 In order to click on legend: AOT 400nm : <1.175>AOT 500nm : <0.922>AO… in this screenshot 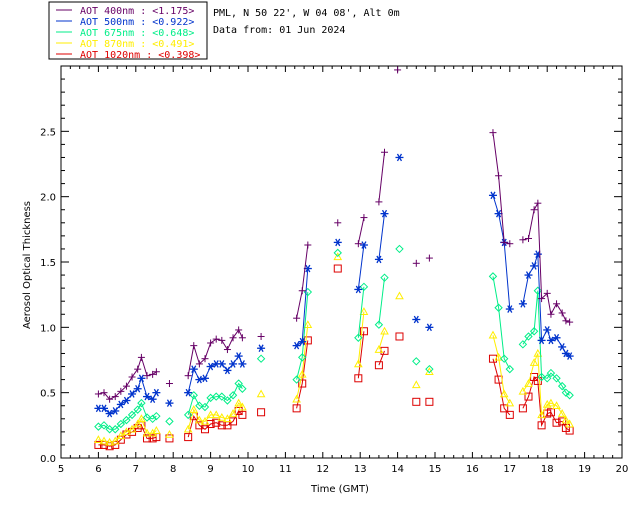, I will do `click(128, 31)`.